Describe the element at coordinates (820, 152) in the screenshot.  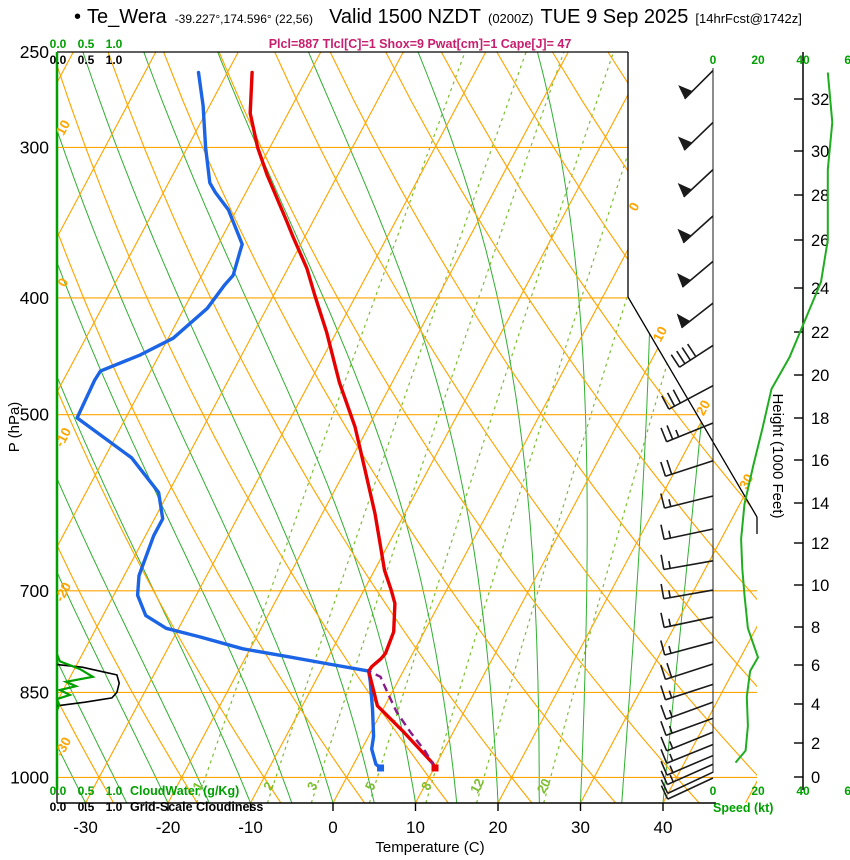
I see `height-tick-label: 30` at that location.